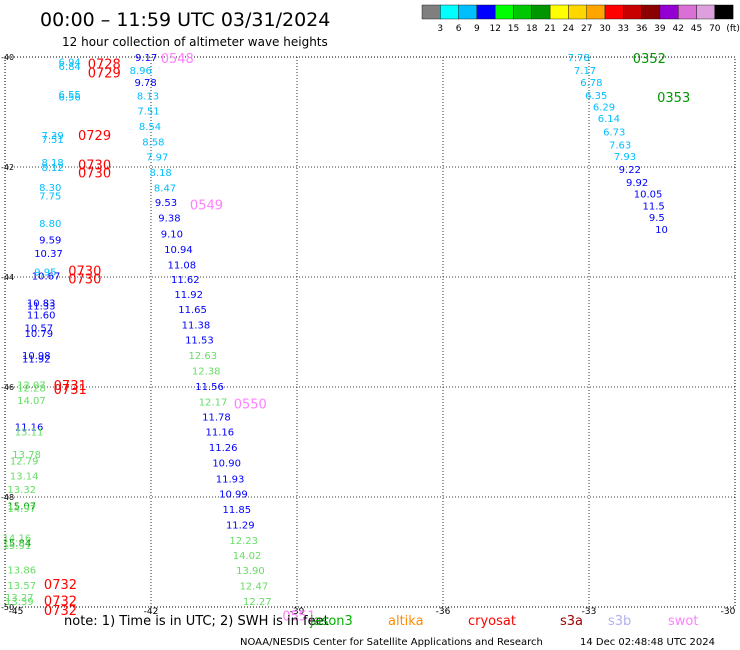 This screenshot has height=650, width=740. Describe the element at coordinates (250, 571) in the screenshot. I see `wave-height-label: 13.90` at that location.